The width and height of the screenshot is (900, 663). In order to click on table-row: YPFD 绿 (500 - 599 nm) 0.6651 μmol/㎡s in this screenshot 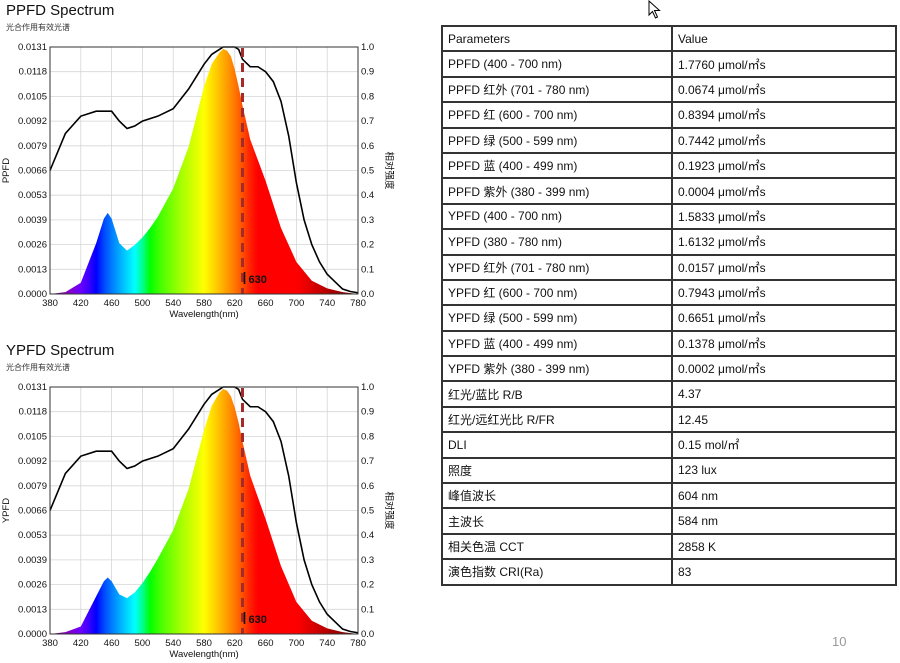, I will do `click(669, 318)`.